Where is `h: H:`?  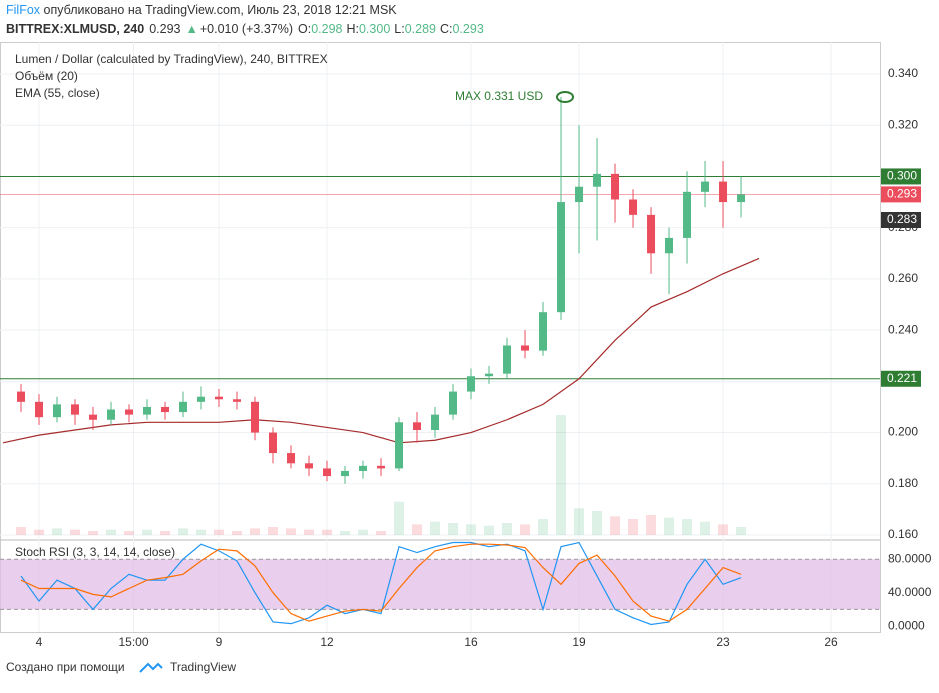 h: H: is located at coordinates (352, 29).